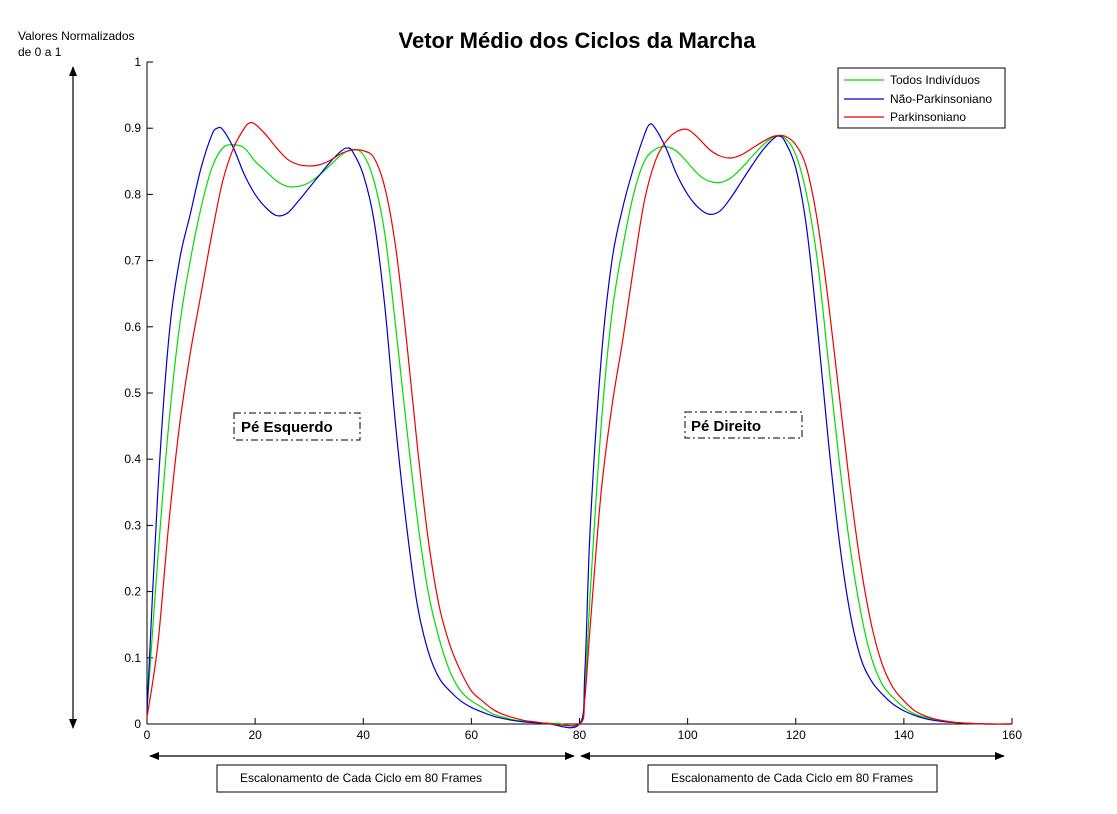 This screenshot has height=814, width=1117. I want to click on bottom-box-left-text: Escalonamento de Cada Ciclo em 80 Frames, so click(361, 778).